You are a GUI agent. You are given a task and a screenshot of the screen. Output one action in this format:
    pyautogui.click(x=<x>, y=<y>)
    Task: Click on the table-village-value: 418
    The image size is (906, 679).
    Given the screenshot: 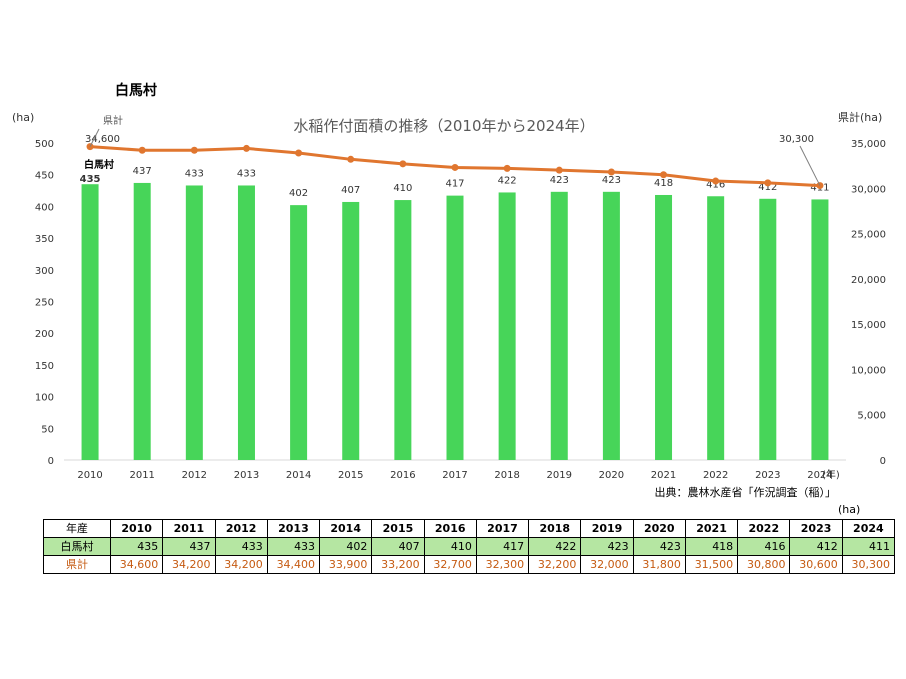 What is the action you would take?
    pyautogui.click(x=711, y=546)
    